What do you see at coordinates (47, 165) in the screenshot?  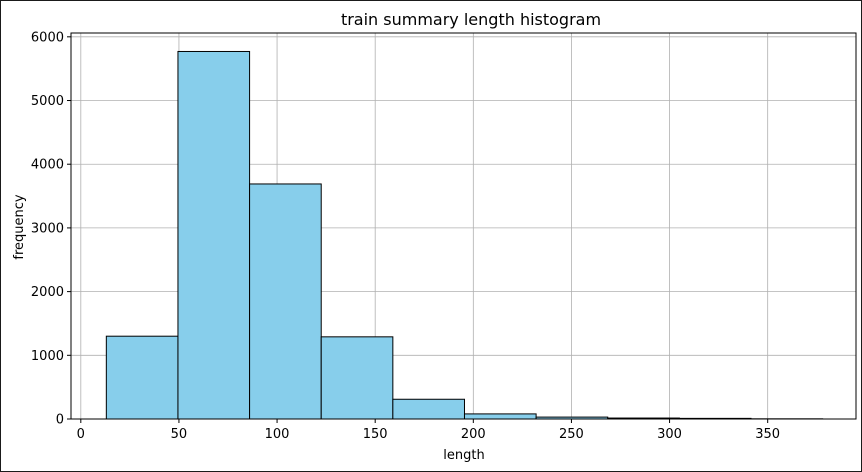 I see `y-tick-label: 4000` at bounding box center [47, 165].